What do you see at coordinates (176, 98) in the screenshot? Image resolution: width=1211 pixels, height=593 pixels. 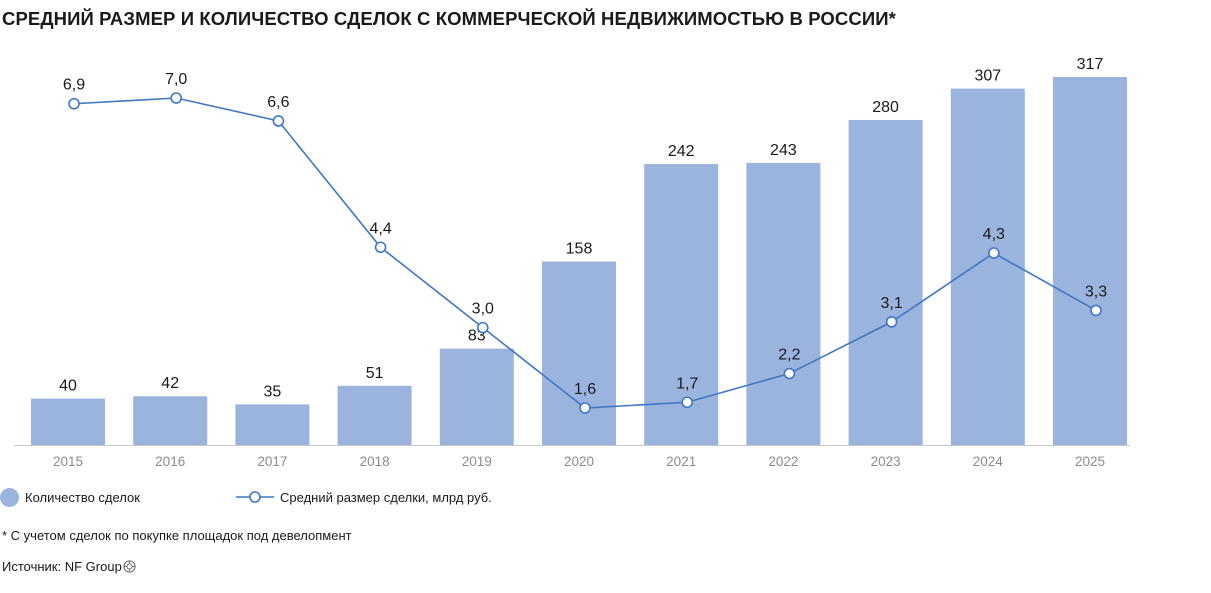 I see `line-point-2016` at bounding box center [176, 98].